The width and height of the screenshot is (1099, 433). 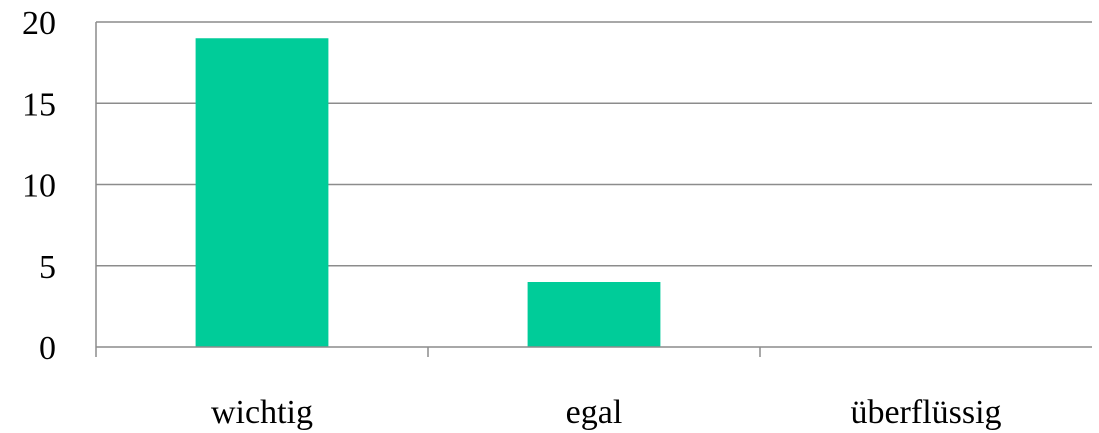 I want to click on x-category-label: egal, so click(x=594, y=412).